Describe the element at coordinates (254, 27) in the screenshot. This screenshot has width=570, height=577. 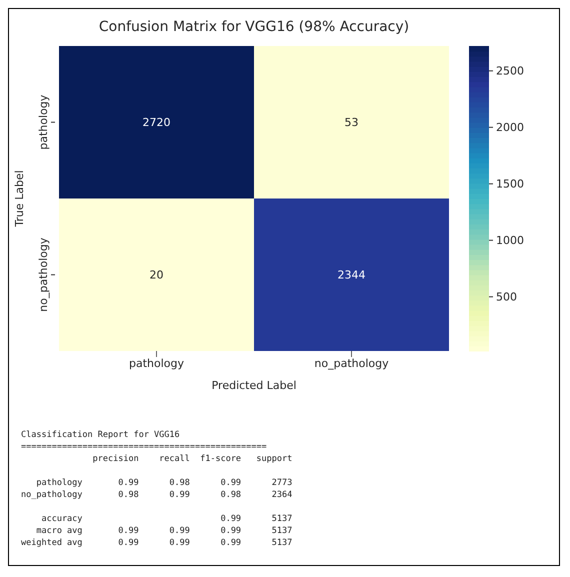
I see `chart-title: Confusion Matrix for VGG16 (98% Accuracy)` at that location.